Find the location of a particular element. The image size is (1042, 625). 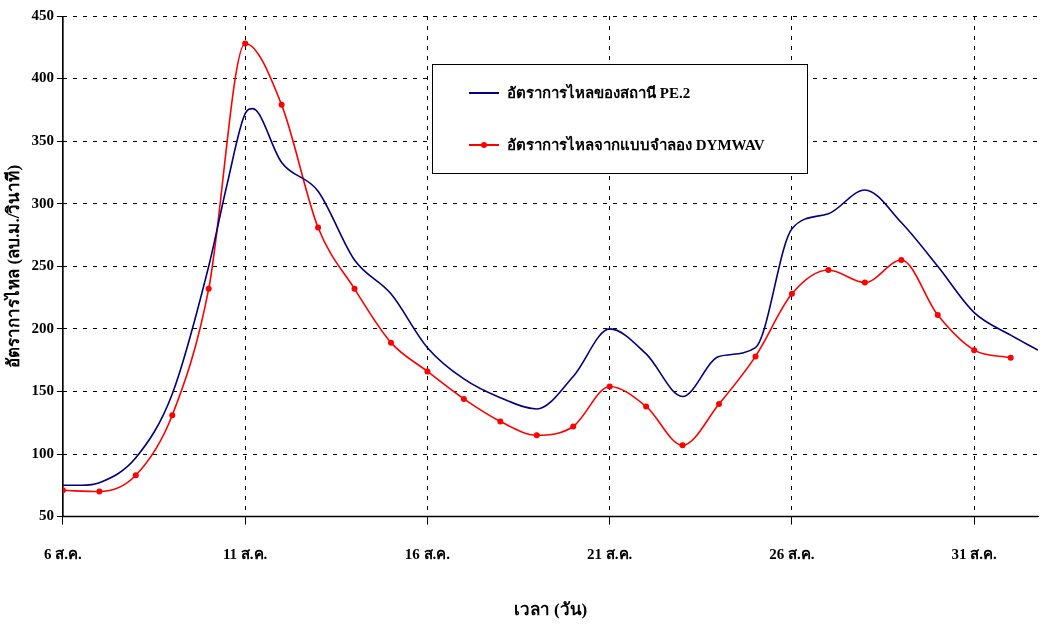

x-tick-label: 6 ส.ค. is located at coordinates (63, 554).